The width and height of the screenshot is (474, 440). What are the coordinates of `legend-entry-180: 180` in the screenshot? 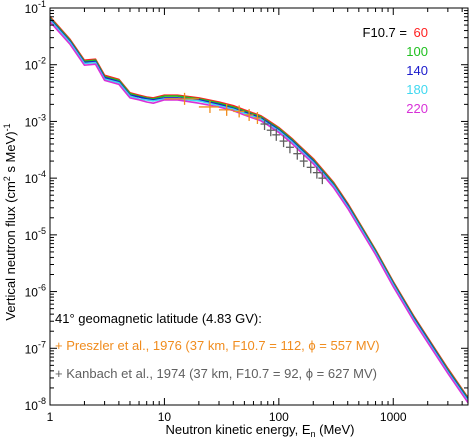 It's located at (417, 89).